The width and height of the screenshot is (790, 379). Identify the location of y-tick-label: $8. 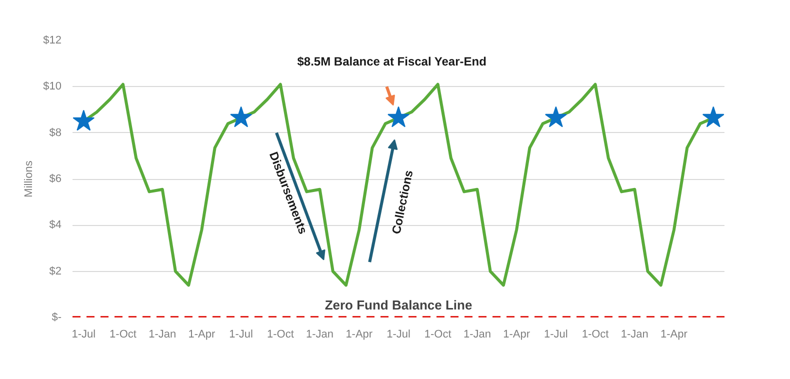
(55, 132).